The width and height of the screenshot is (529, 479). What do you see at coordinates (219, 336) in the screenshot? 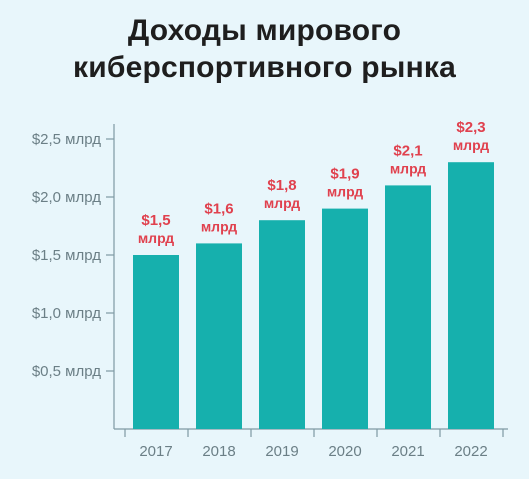
I see `bar-2018` at bounding box center [219, 336].